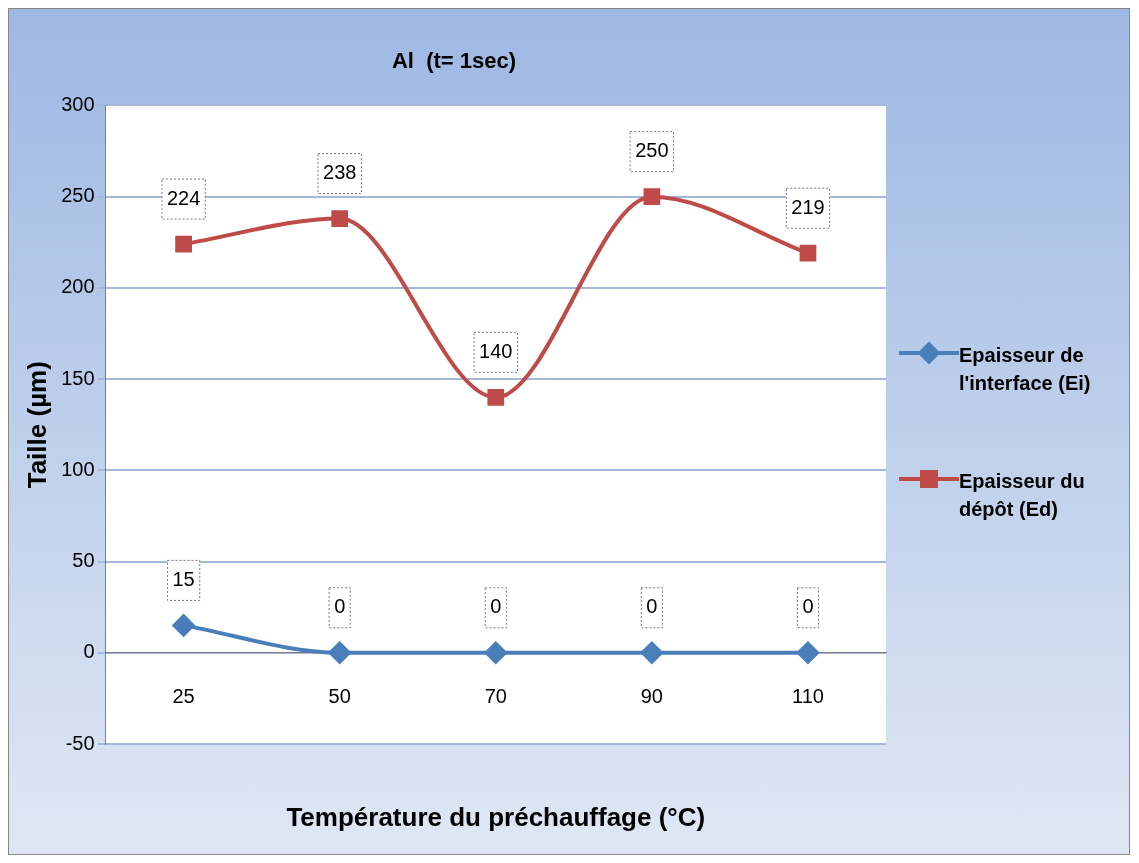  I want to click on data-label: 224, so click(183, 197).